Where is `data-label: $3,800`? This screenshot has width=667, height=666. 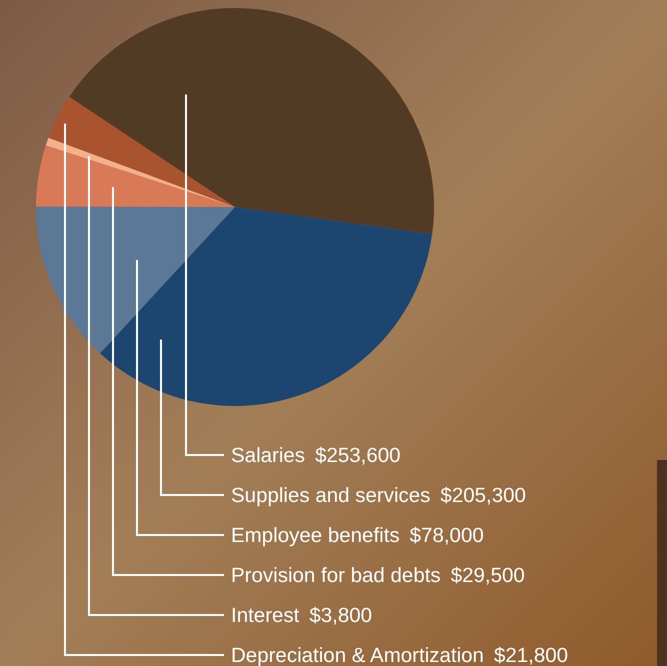 data-label: $3,800 is located at coordinates (340, 615).